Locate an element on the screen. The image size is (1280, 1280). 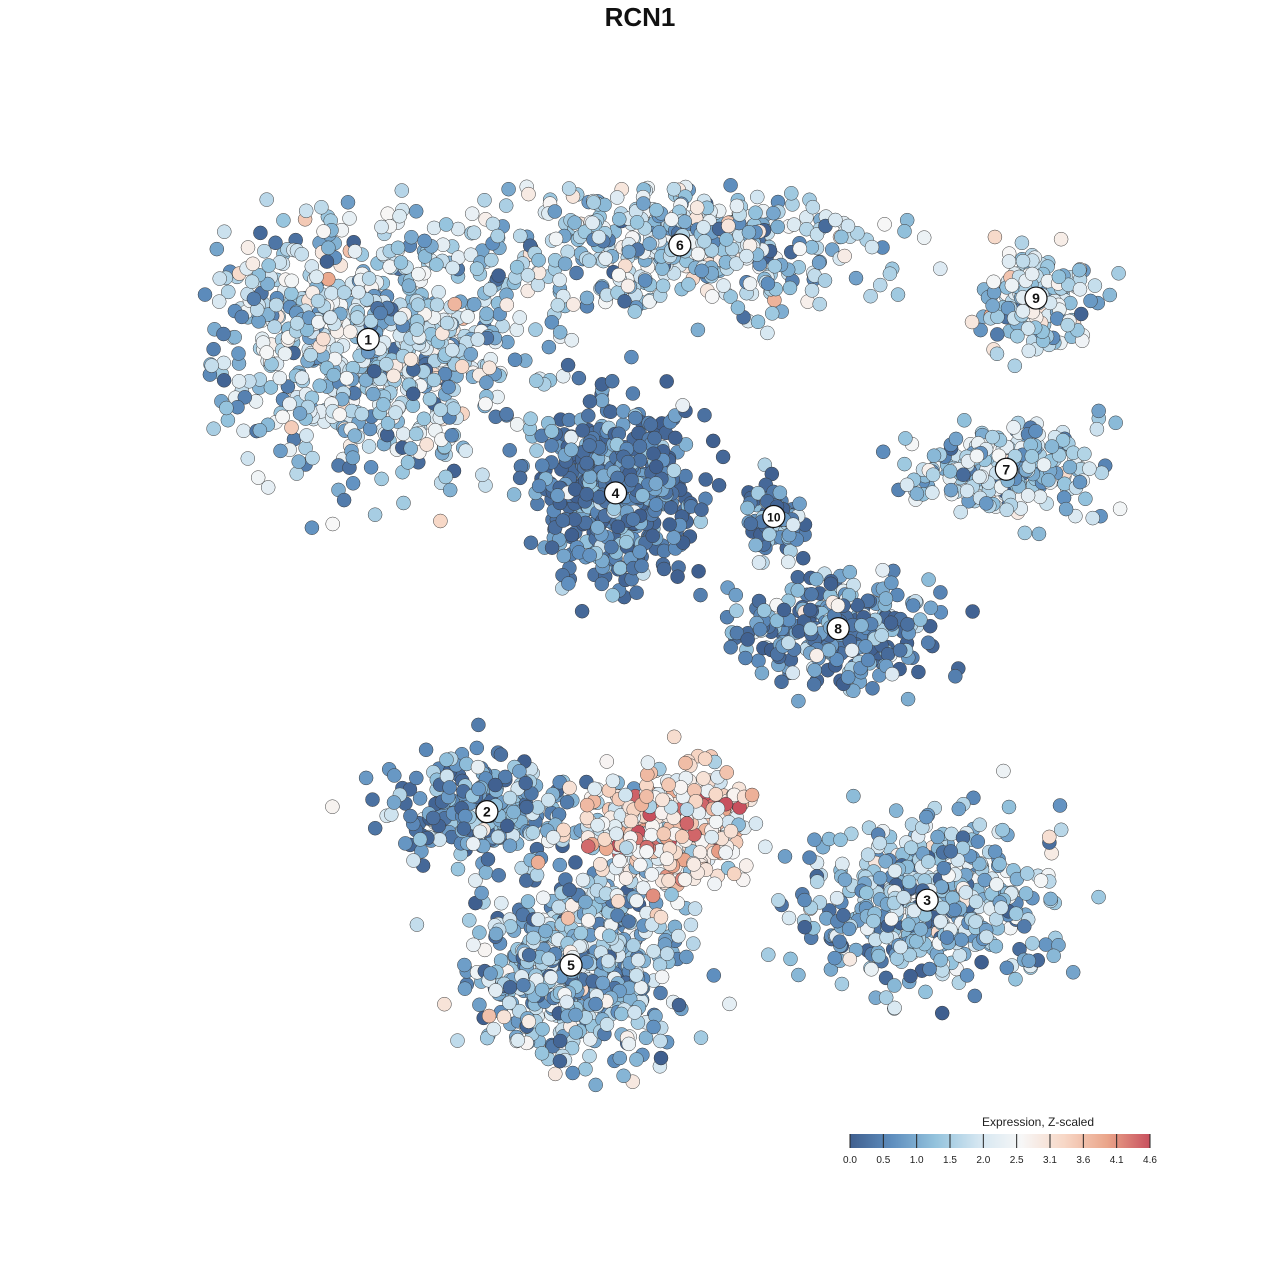
legend-color-bar is located at coordinates (1000, 1141).